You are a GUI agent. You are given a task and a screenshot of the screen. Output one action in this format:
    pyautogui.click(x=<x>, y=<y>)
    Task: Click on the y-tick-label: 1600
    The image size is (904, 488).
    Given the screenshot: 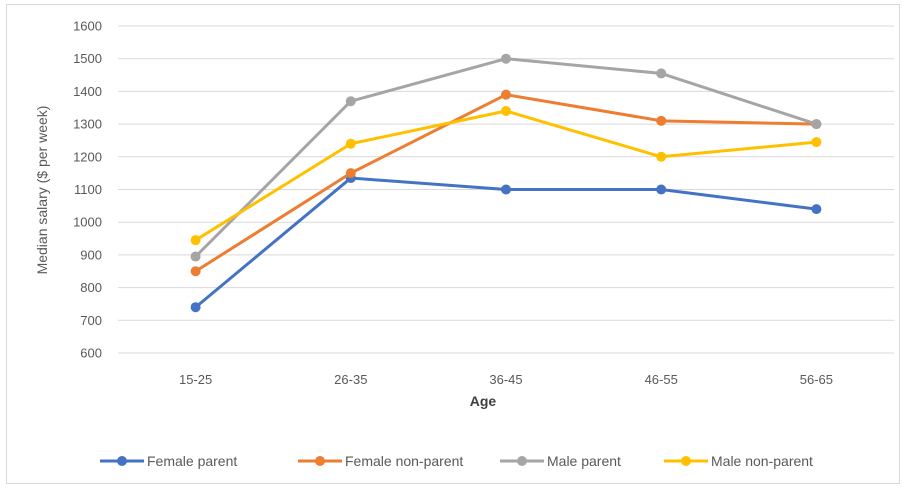 What is the action you would take?
    pyautogui.click(x=87, y=26)
    